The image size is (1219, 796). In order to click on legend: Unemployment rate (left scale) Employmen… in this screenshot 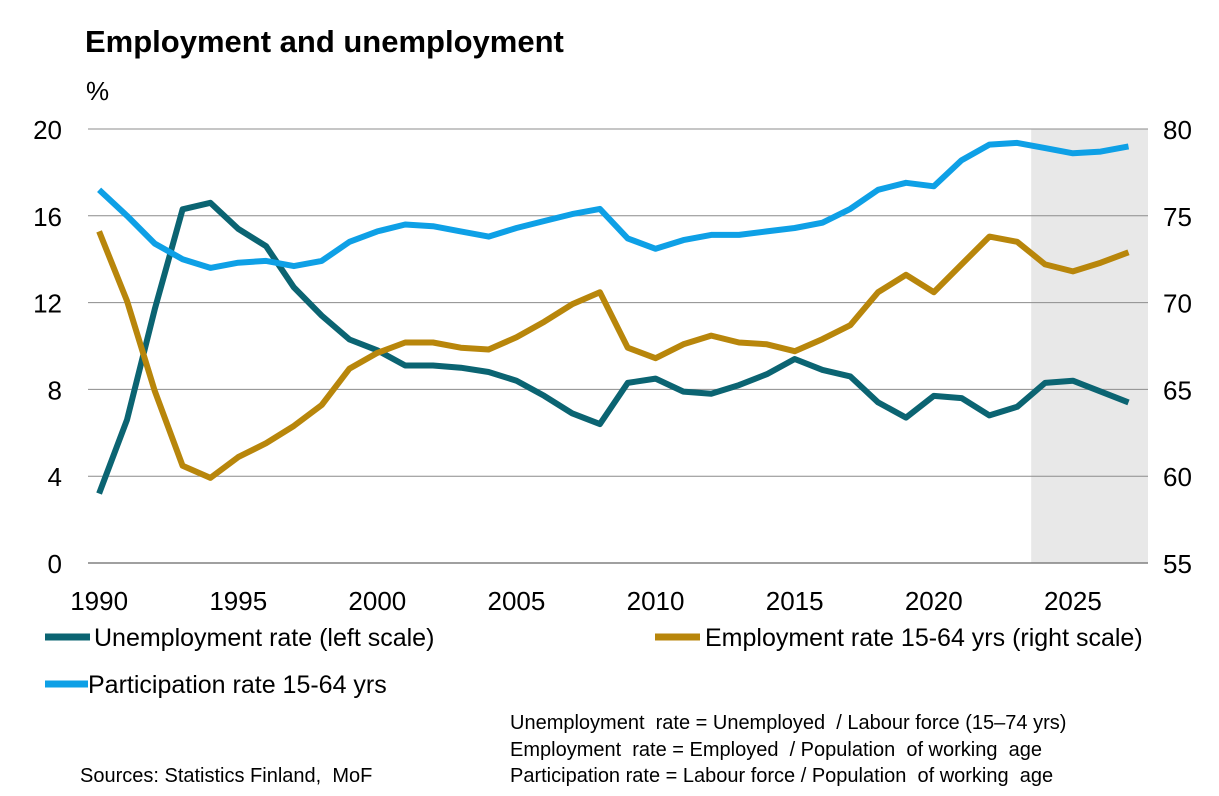, I will do `click(594, 661)`.